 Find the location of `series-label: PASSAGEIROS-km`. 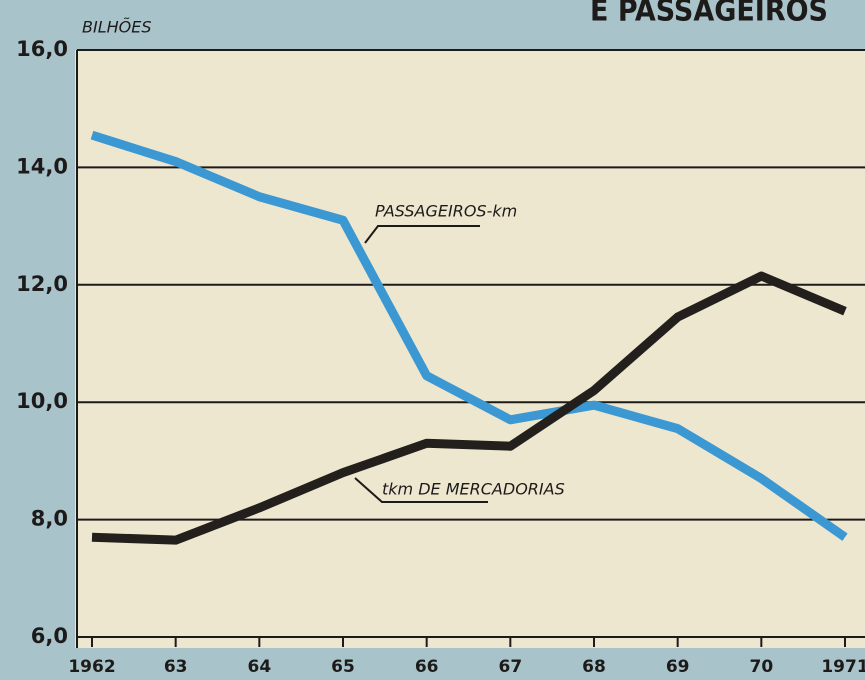

series-label: PASSAGEIROS-km is located at coordinates (446, 211).